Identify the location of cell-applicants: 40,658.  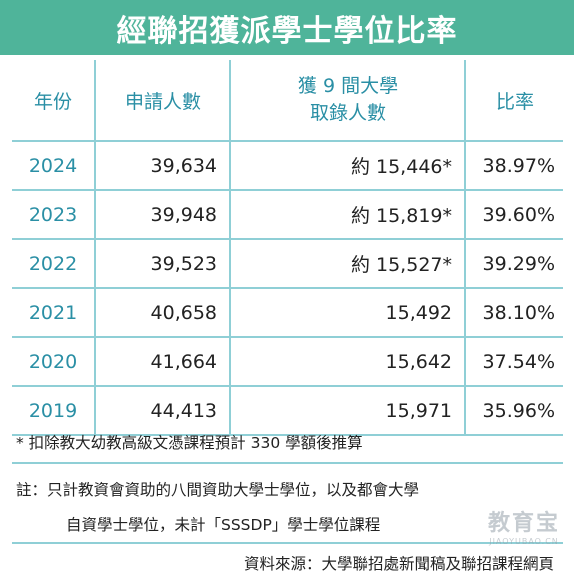
(161, 313).